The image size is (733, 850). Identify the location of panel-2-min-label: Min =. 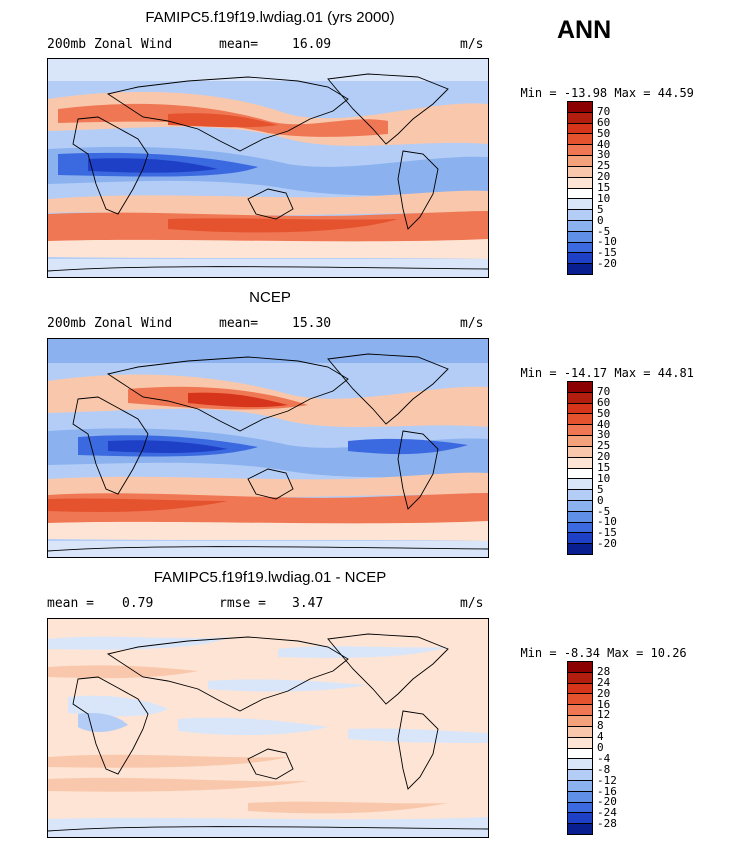
(538, 373).